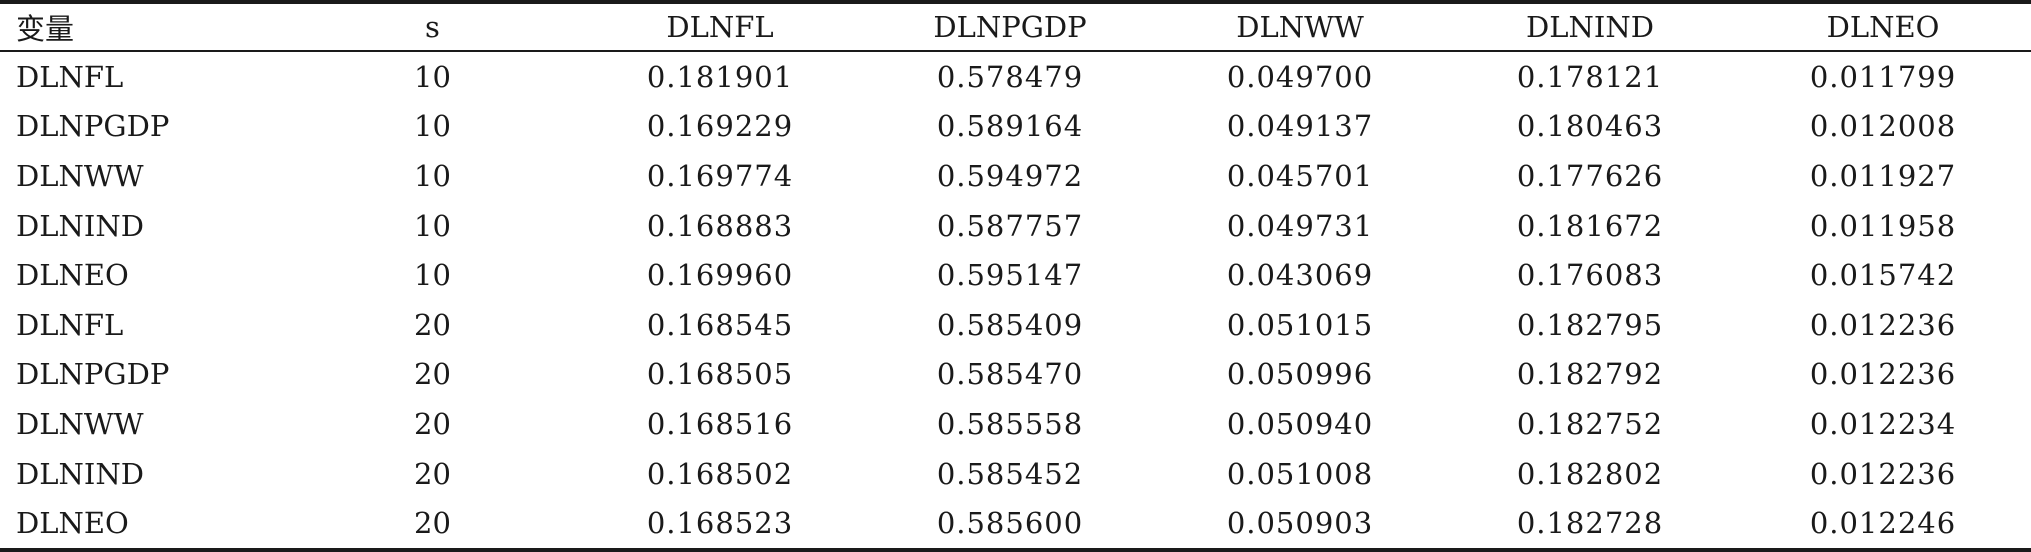 The image size is (2031, 552). What do you see at coordinates (1300, 27) in the screenshot?
I see `header-dlnww: DLNWW` at bounding box center [1300, 27].